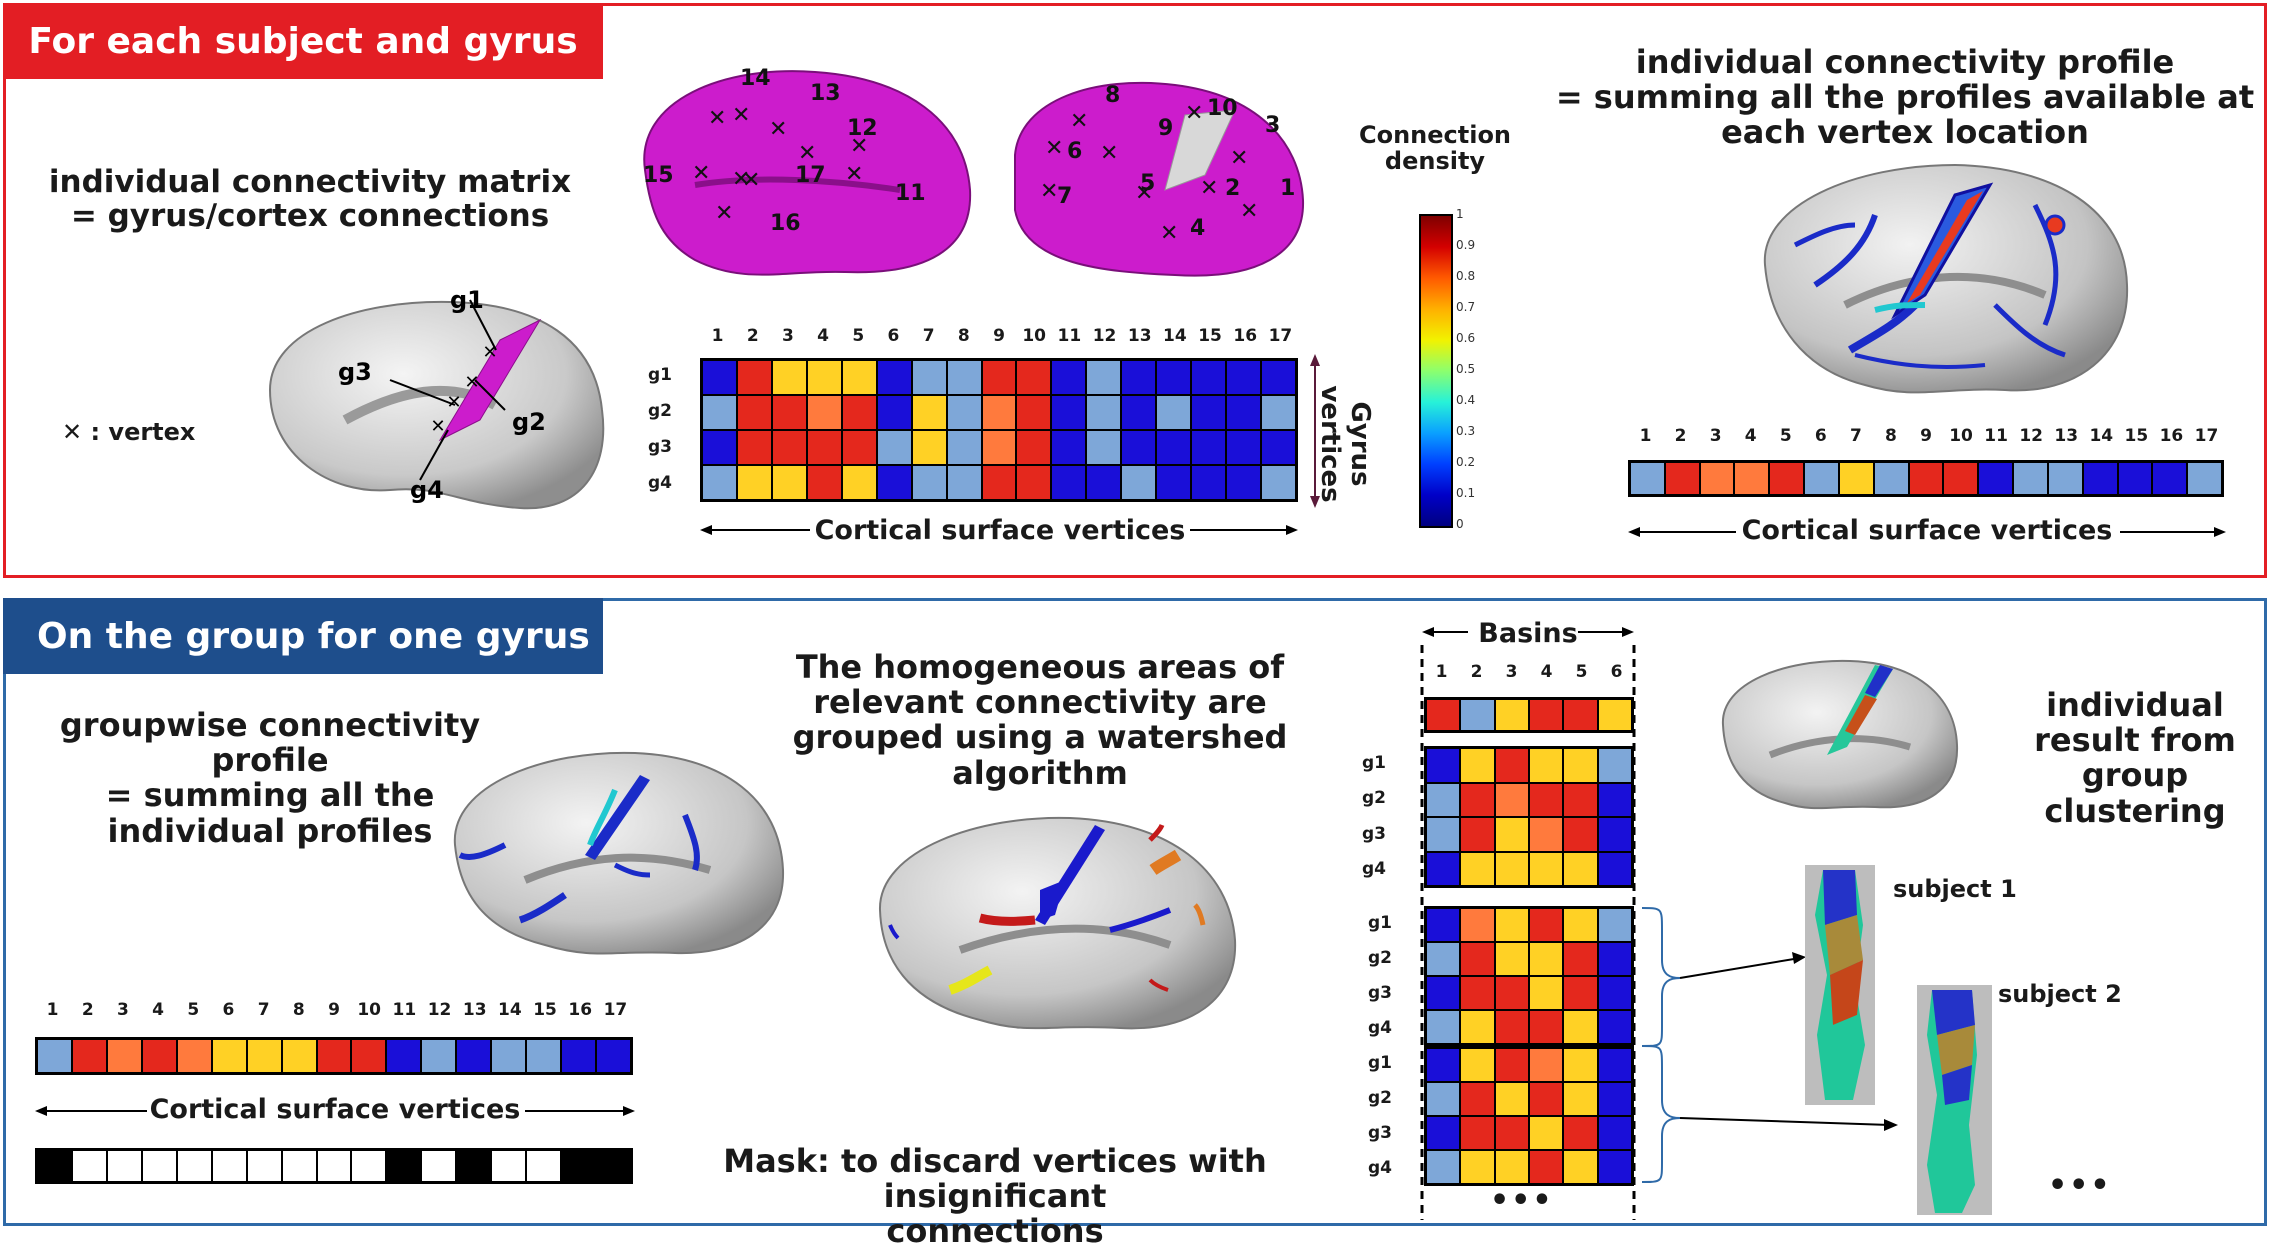 The width and height of the screenshot is (2273, 1250). Describe the element at coordinates (193, 1010) in the screenshot. I see `column-number: 5` at that location.